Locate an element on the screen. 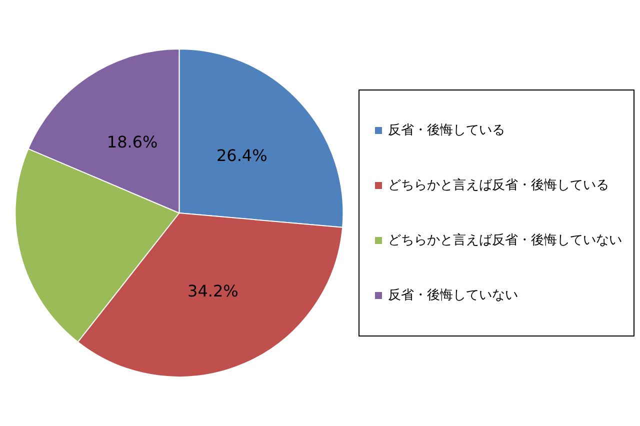  legend-label: 反省・後悔している is located at coordinates (446, 130).